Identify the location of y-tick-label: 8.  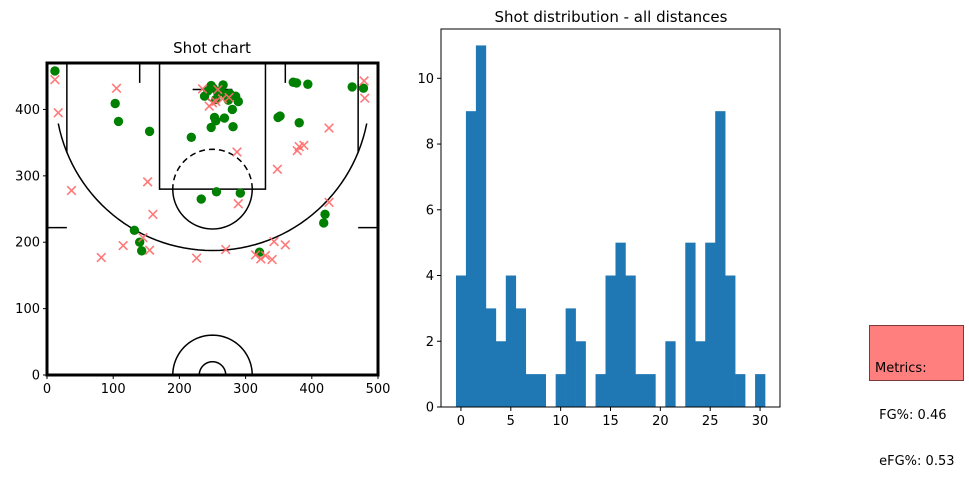
(430, 145).